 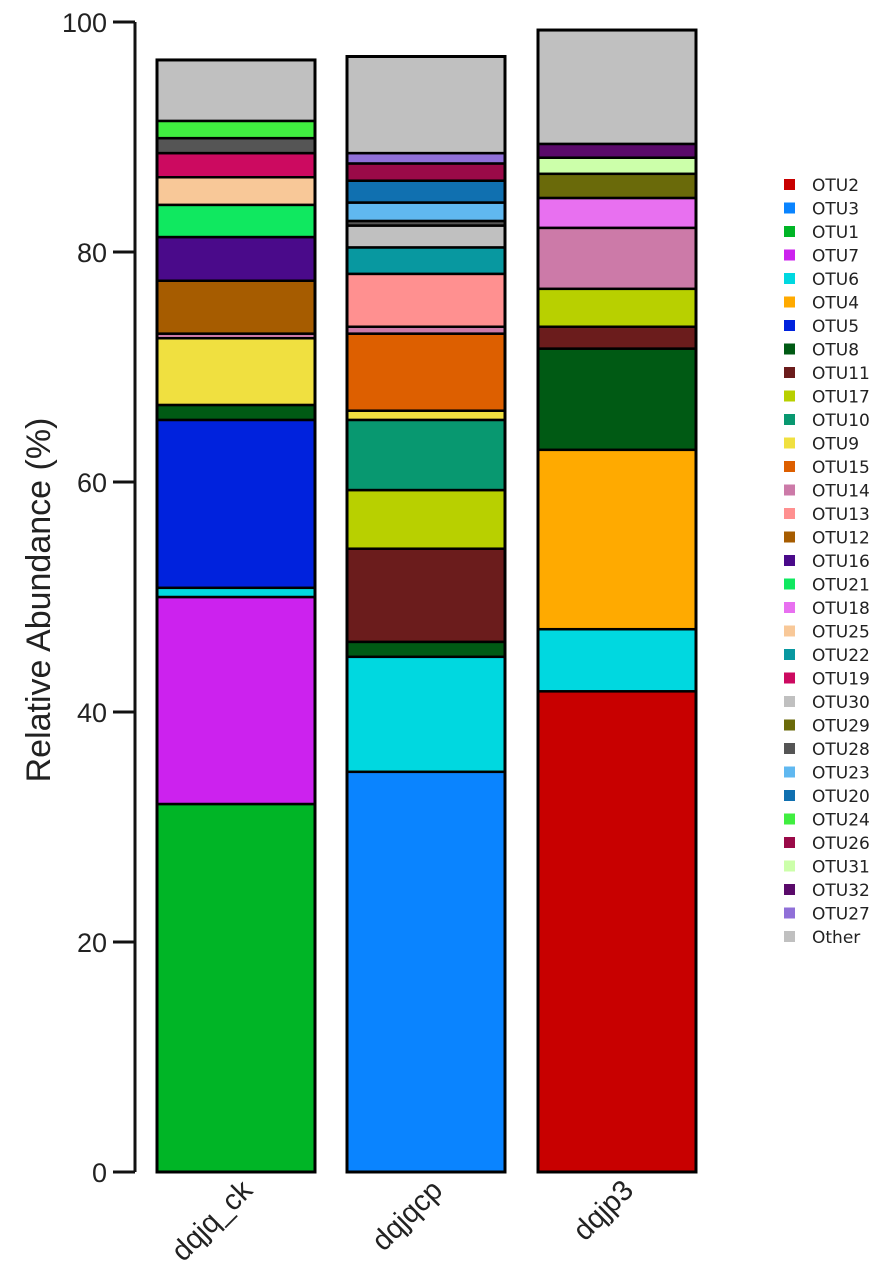 I want to click on legend-item: OTU15, so click(x=827, y=468).